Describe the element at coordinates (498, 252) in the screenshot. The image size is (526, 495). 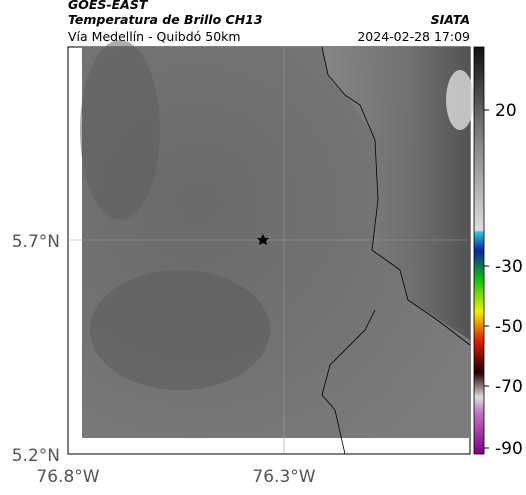
I see `colorbar: 20 -30 -50 -70 -90` at that location.